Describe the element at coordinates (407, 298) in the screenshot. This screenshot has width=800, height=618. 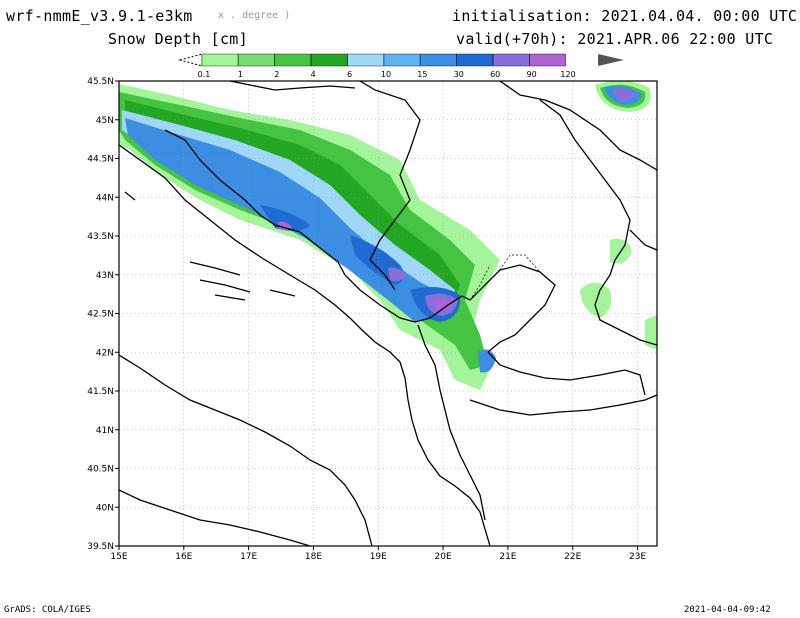
I see `border-montenegro` at that location.